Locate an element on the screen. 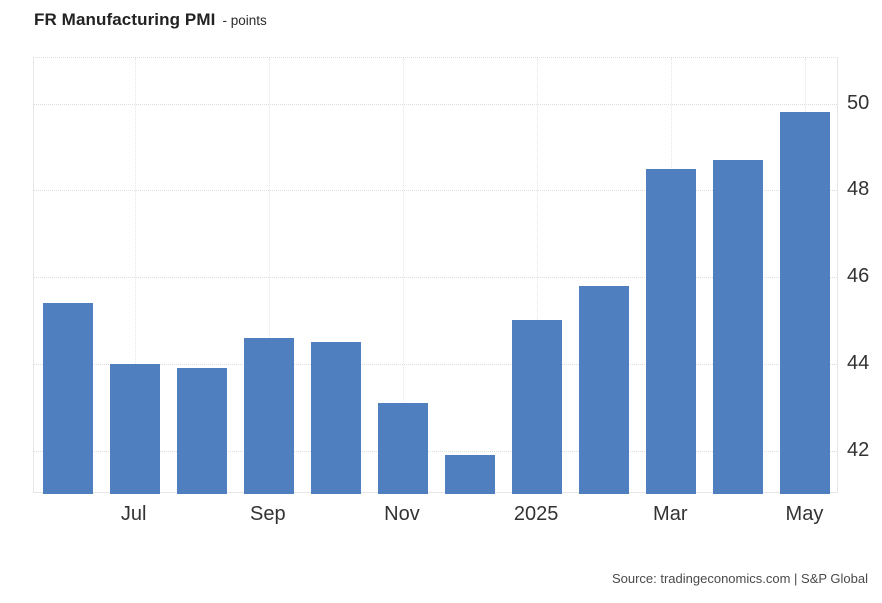 The height and width of the screenshot is (603, 882). chart-header: FR Manufacturing PMI - points is located at coordinates (150, 20).